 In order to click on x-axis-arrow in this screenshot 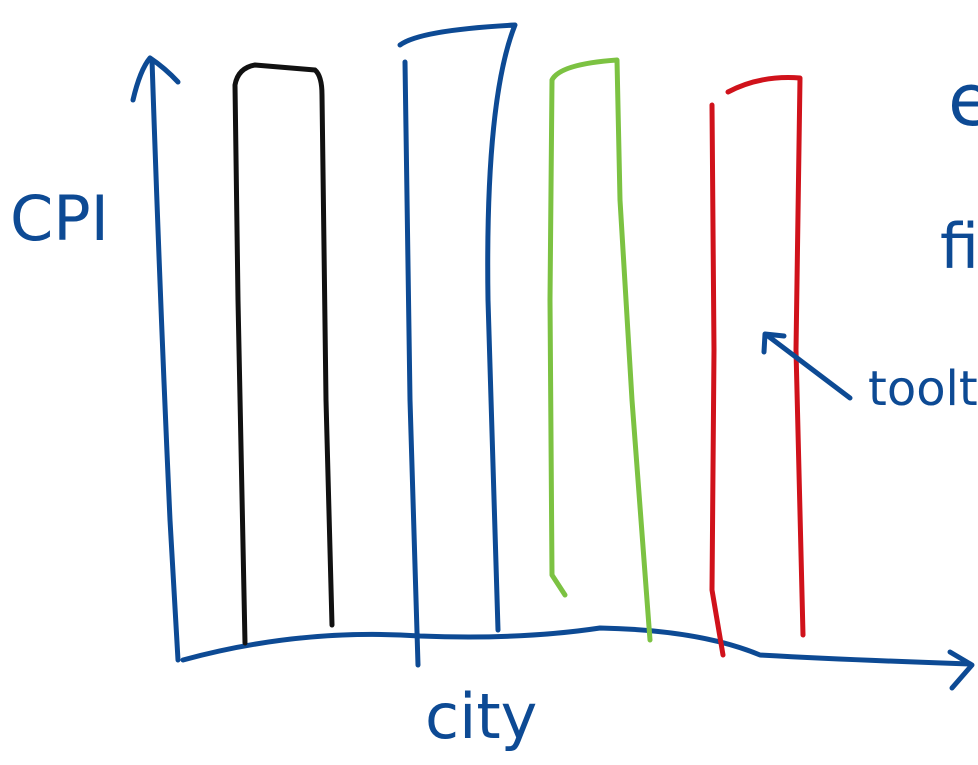, I will do `click(961, 670)`.